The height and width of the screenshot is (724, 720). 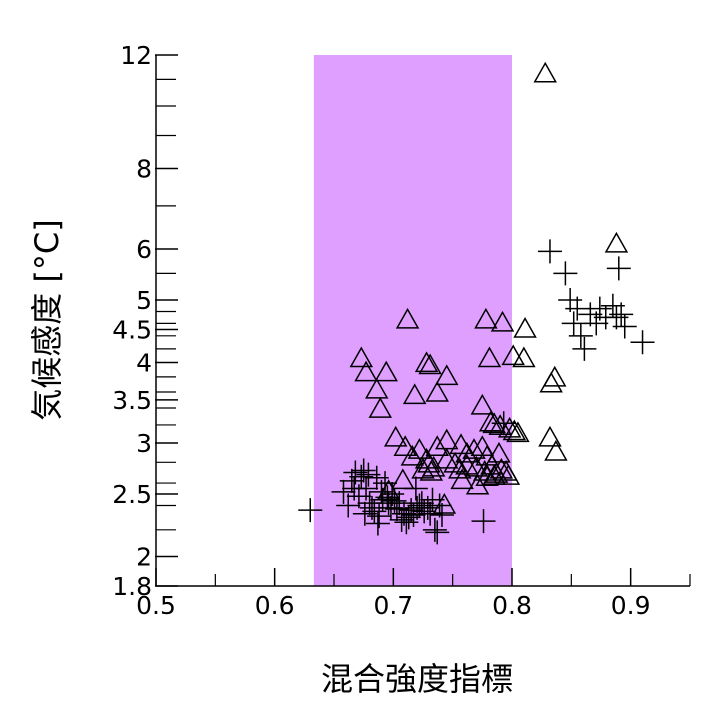 I want to click on y-tick-label: 6, so click(x=144, y=249).